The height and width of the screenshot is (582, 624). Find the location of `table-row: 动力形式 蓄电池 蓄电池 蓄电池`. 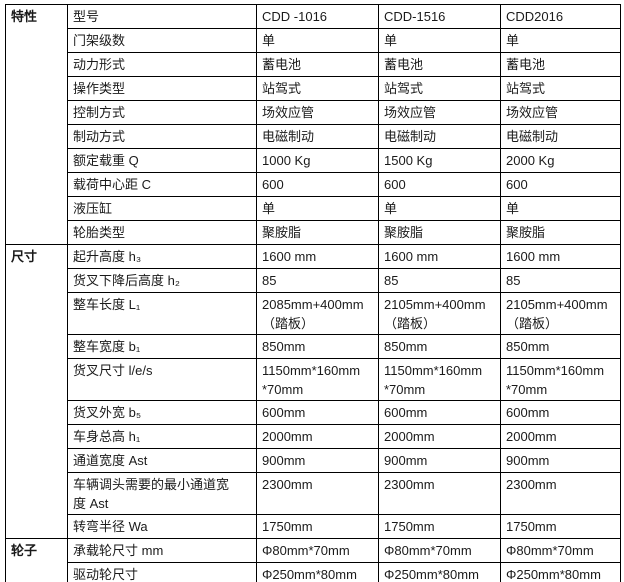

table-row: 动力形式 蓄电池 蓄电池 蓄电池 is located at coordinates (313, 64).